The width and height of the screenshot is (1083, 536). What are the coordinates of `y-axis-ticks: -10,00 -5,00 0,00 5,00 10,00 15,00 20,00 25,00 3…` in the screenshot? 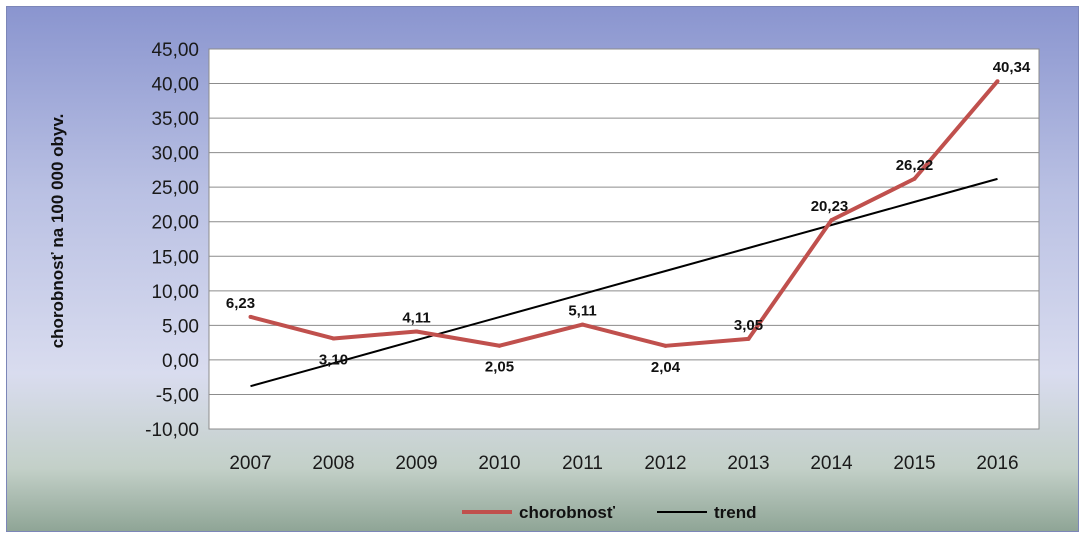 It's located at (172, 240).